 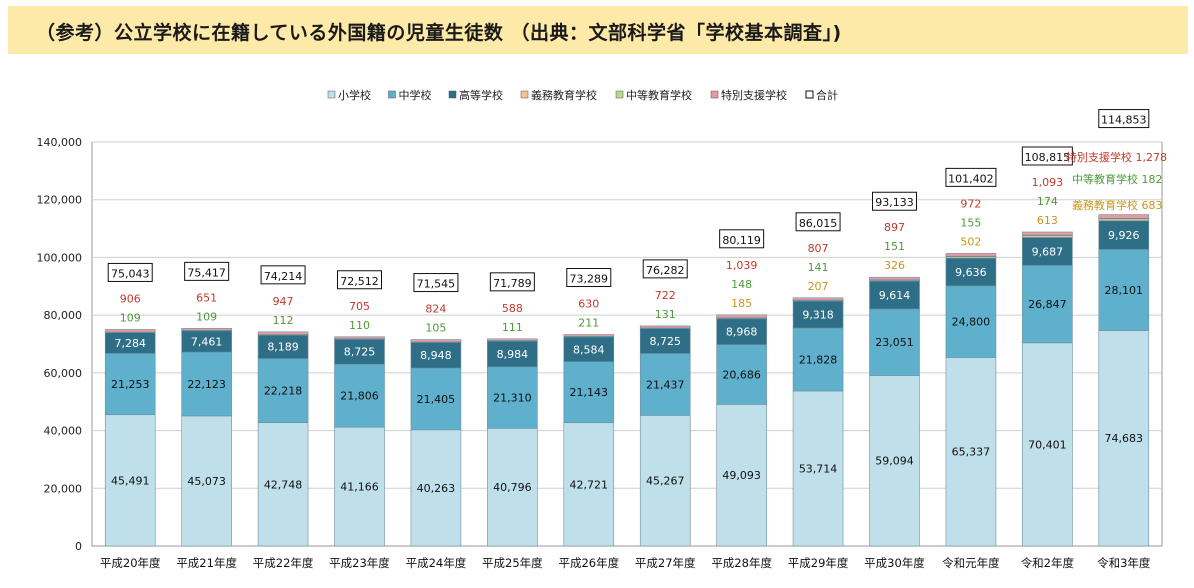 I want to click on data-label-junior_high: 28,101, so click(x=1124, y=290).